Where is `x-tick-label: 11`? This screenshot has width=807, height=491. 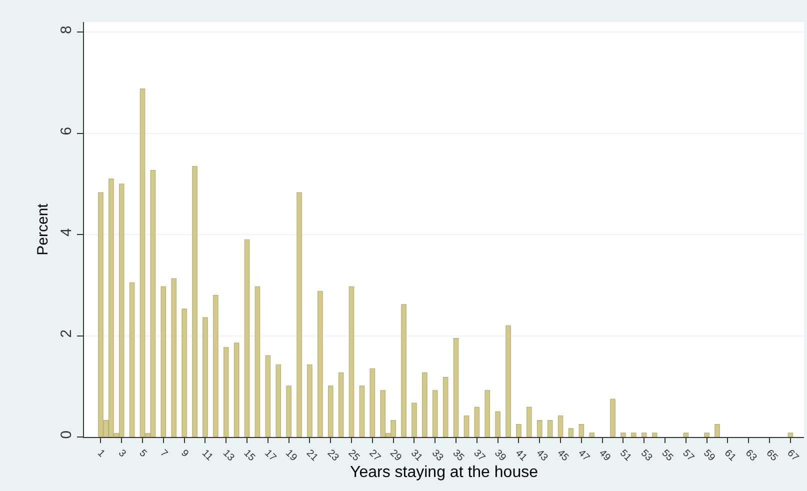 x-tick-label: 11 is located at coordinates (207, 456).